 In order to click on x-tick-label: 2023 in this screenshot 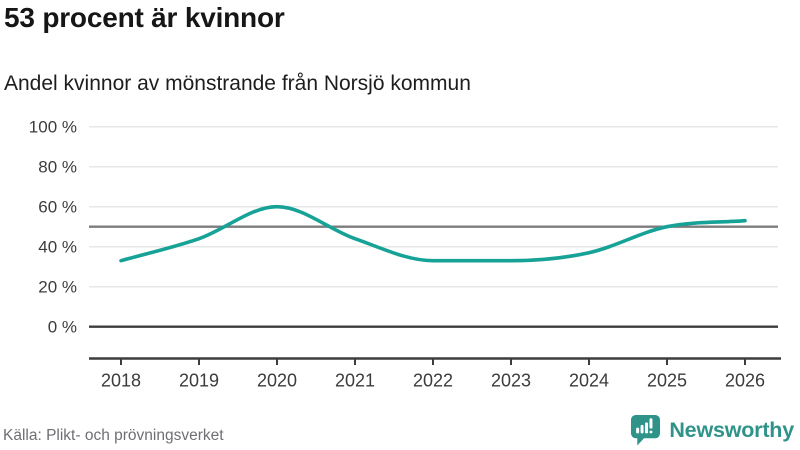, I will do `click(511, 381)`.